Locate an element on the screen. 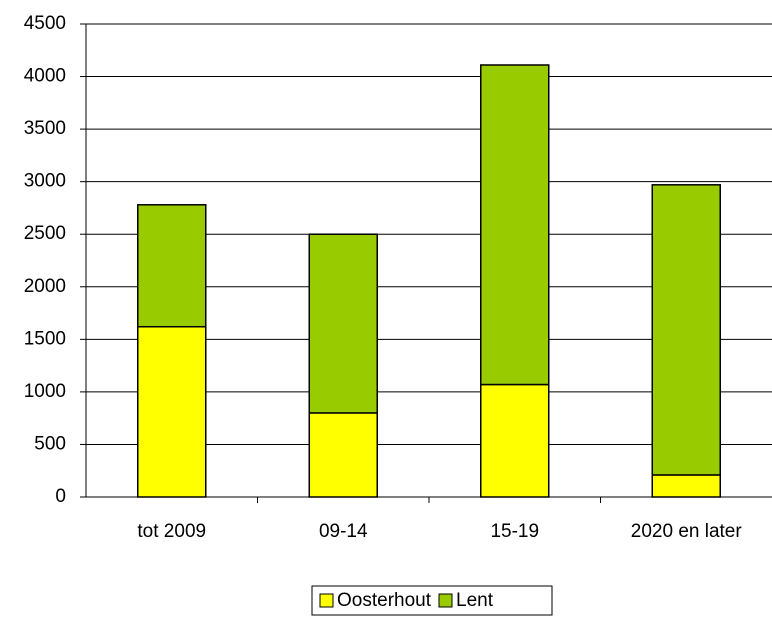 Image resolution: width=772 pixels, height=617 pixels. x-tick-label: tot 2009 is located at coordinates (171, 531).